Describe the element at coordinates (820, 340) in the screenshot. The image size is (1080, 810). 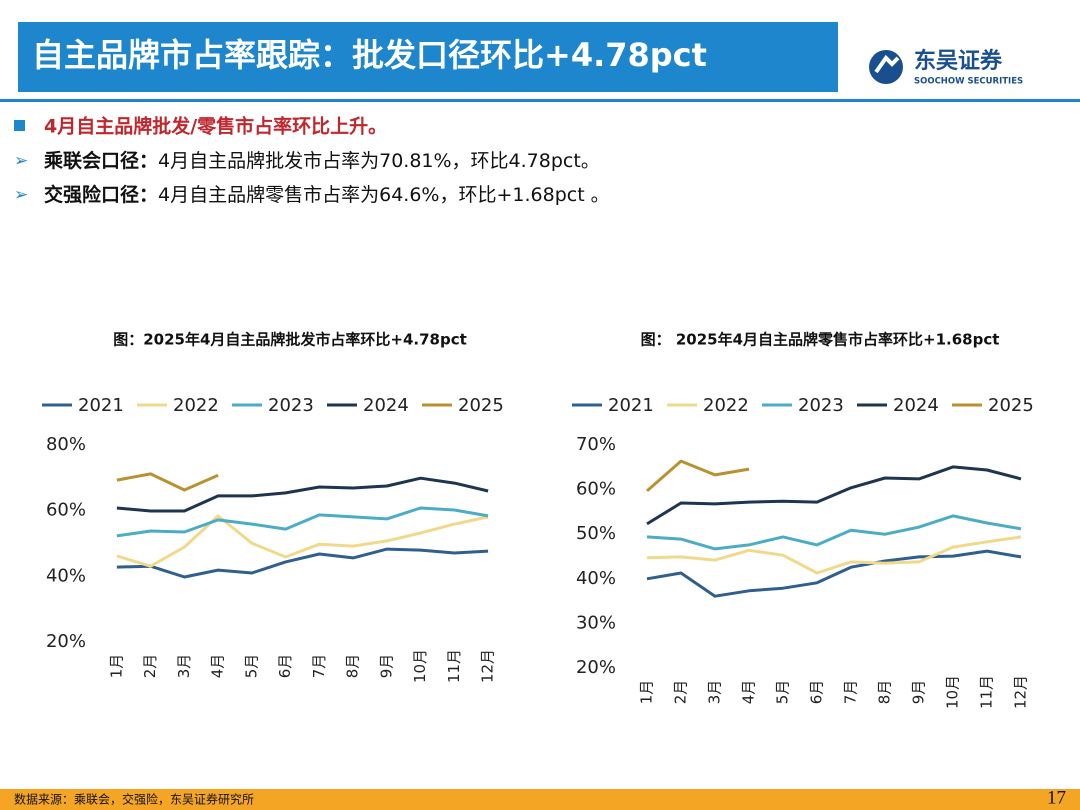
I see `chart-title: 图： 2025年4月自主品牌零售市占率环比+1.68pct` at that location.